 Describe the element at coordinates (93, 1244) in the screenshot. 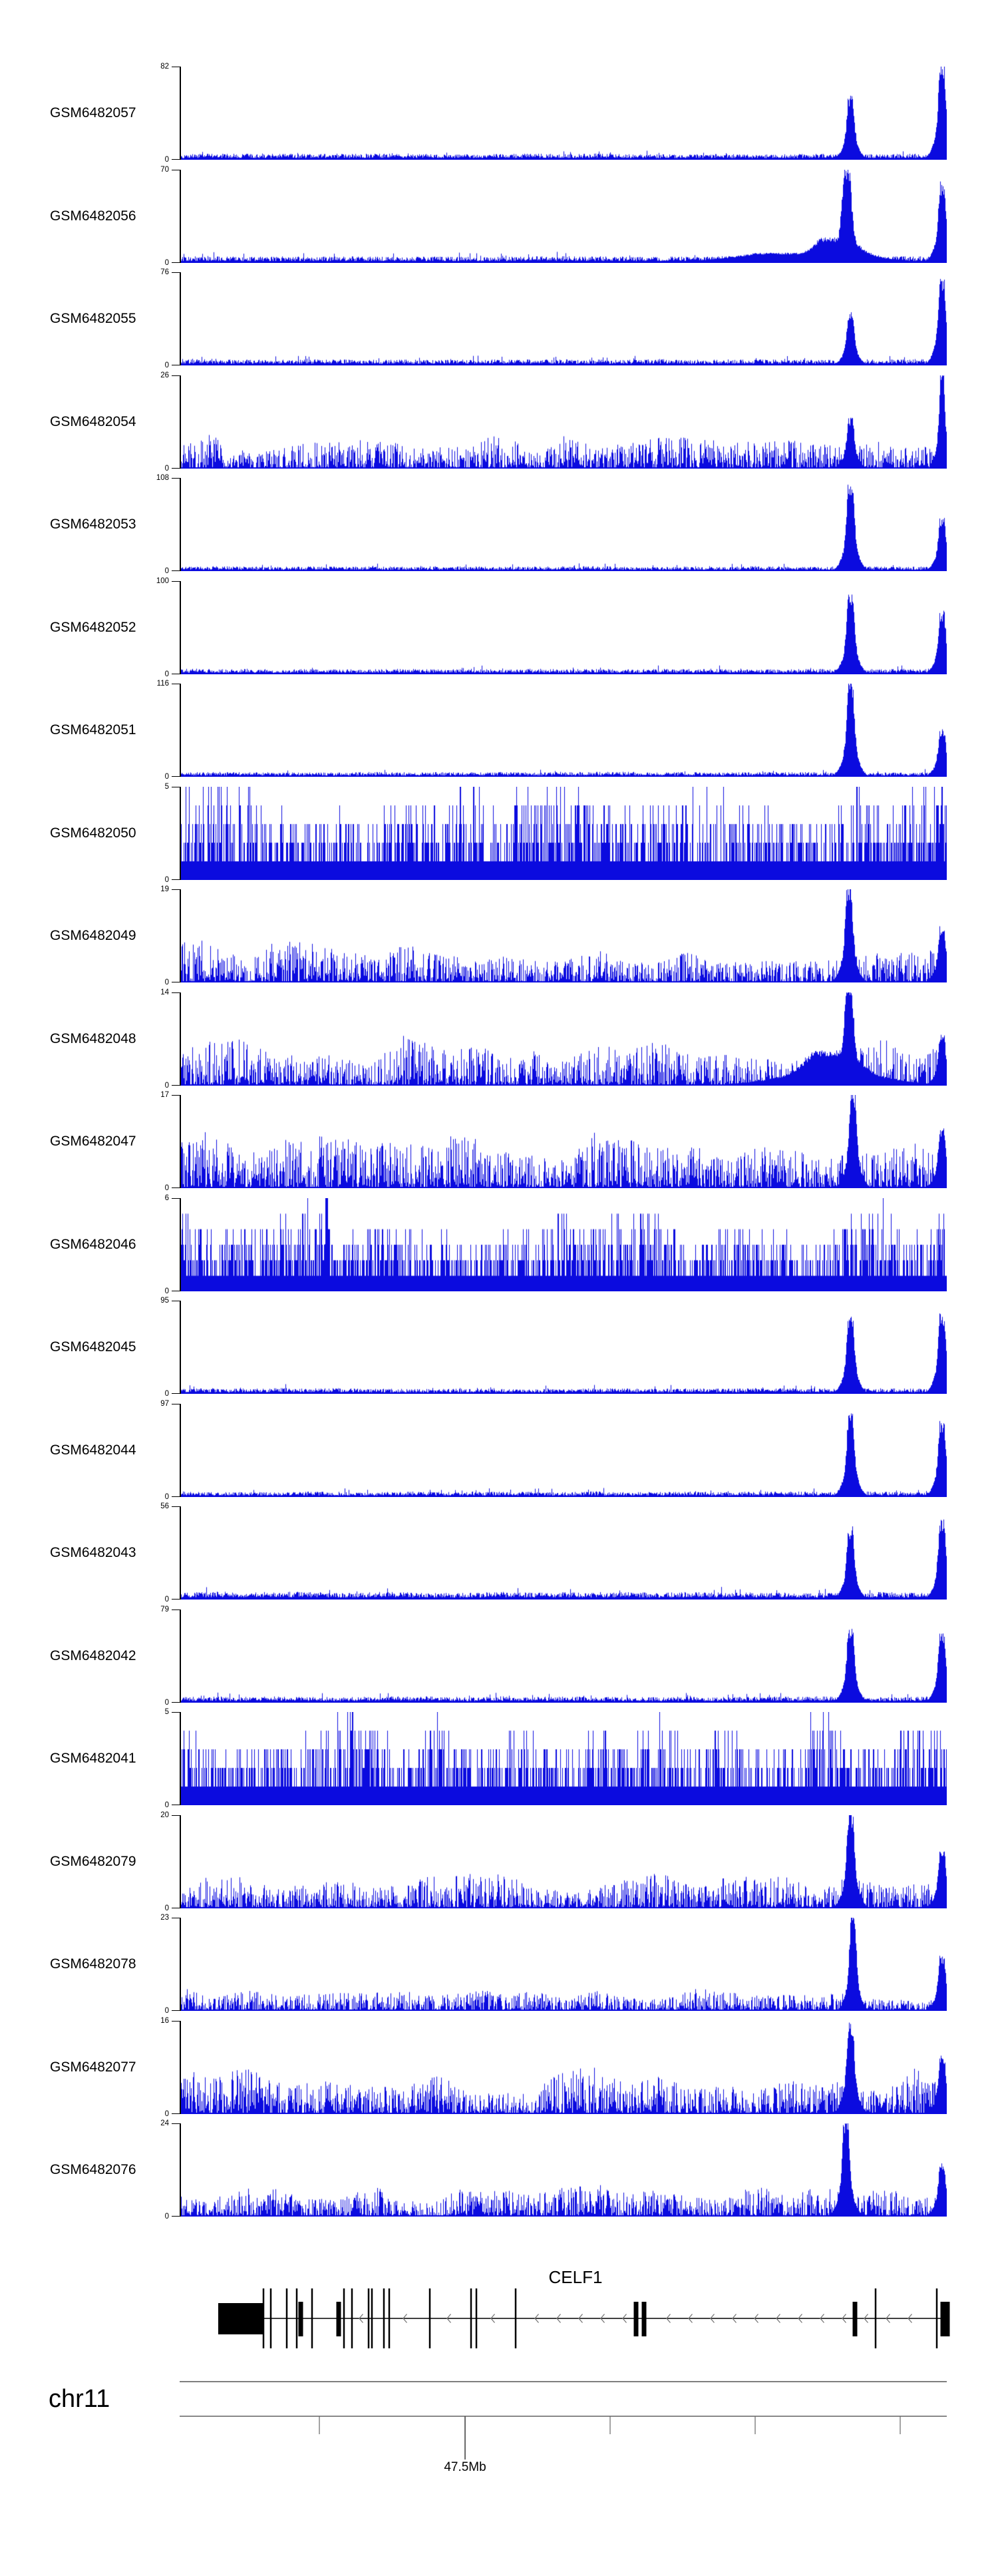

I see `track-label: GSM6482046` at that location.